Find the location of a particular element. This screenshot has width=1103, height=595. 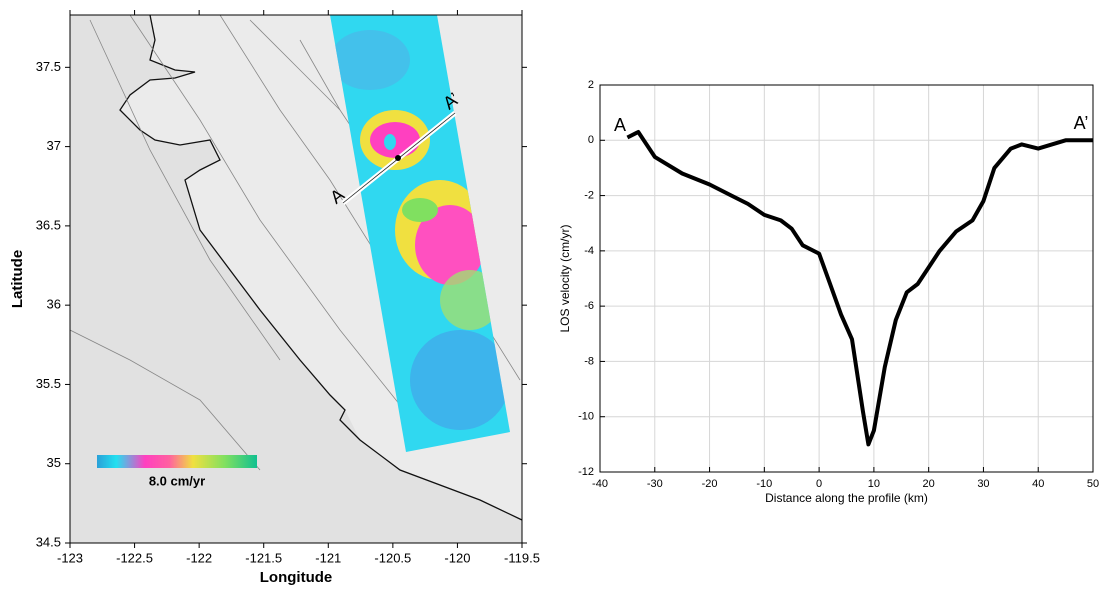

x-tick-label: 30 is located at coordinates (983, 484).